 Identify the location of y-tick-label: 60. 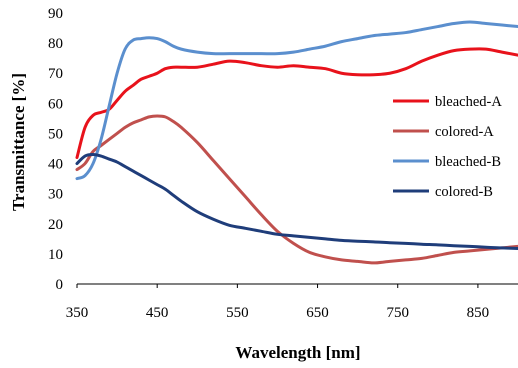
(55, 104).